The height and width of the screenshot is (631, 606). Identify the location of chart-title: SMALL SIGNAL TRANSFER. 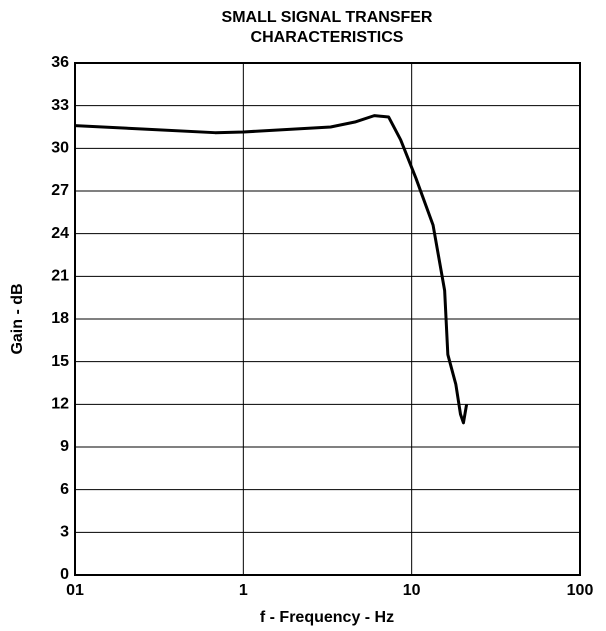
(327, 17).